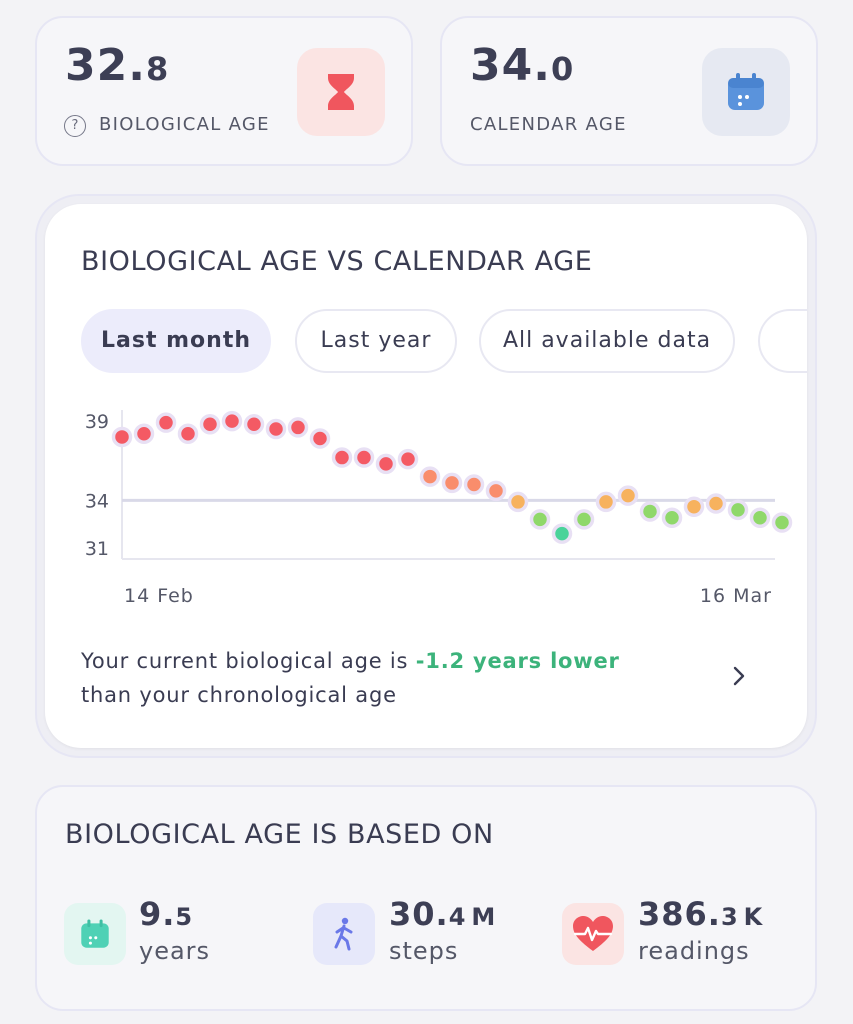  Describe the element at coordinates (548, 124) in the screenshot. I see `calendar-age-label: CALENDAR AGE` at that location.